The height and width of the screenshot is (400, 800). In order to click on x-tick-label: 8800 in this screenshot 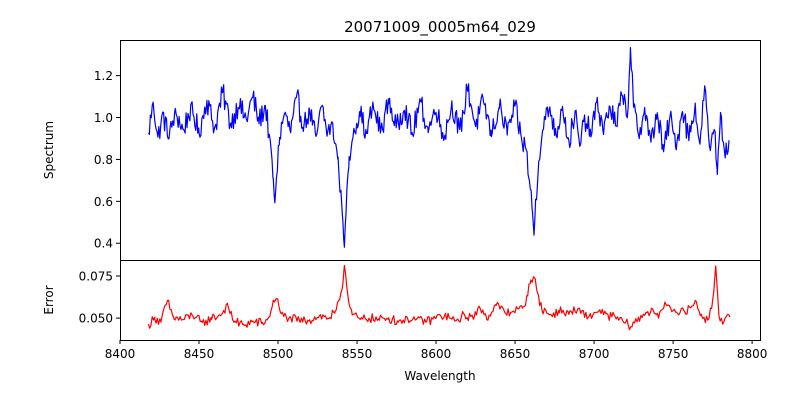, I will do `click(752, 354)`.